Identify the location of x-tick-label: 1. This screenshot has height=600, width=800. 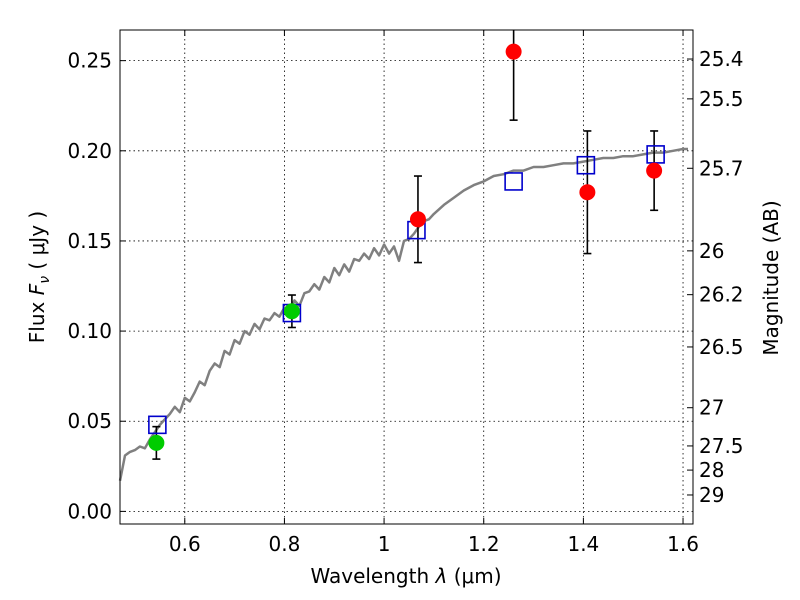
(384, 544).